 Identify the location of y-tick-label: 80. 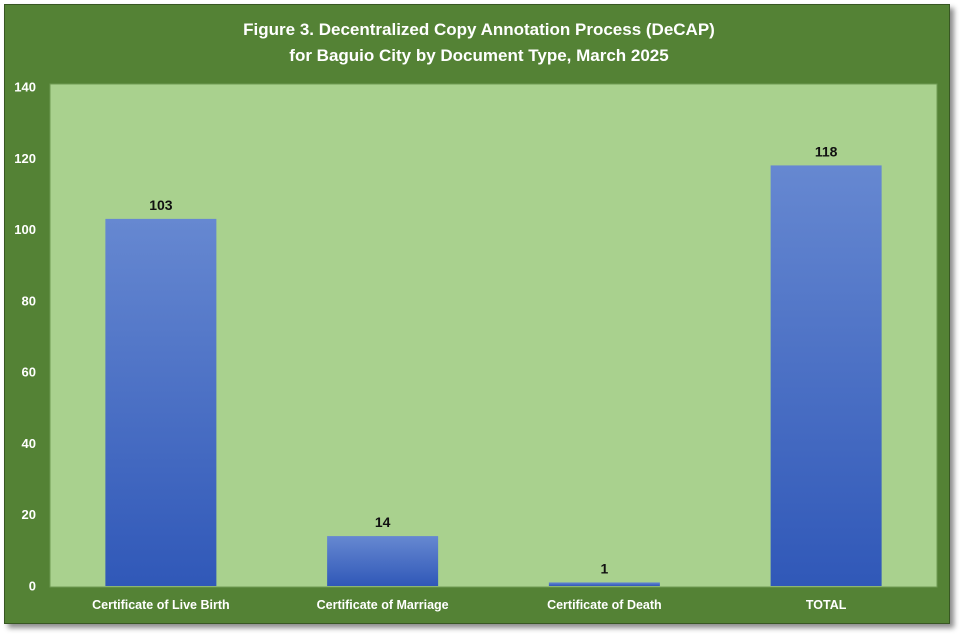
(29, 300).